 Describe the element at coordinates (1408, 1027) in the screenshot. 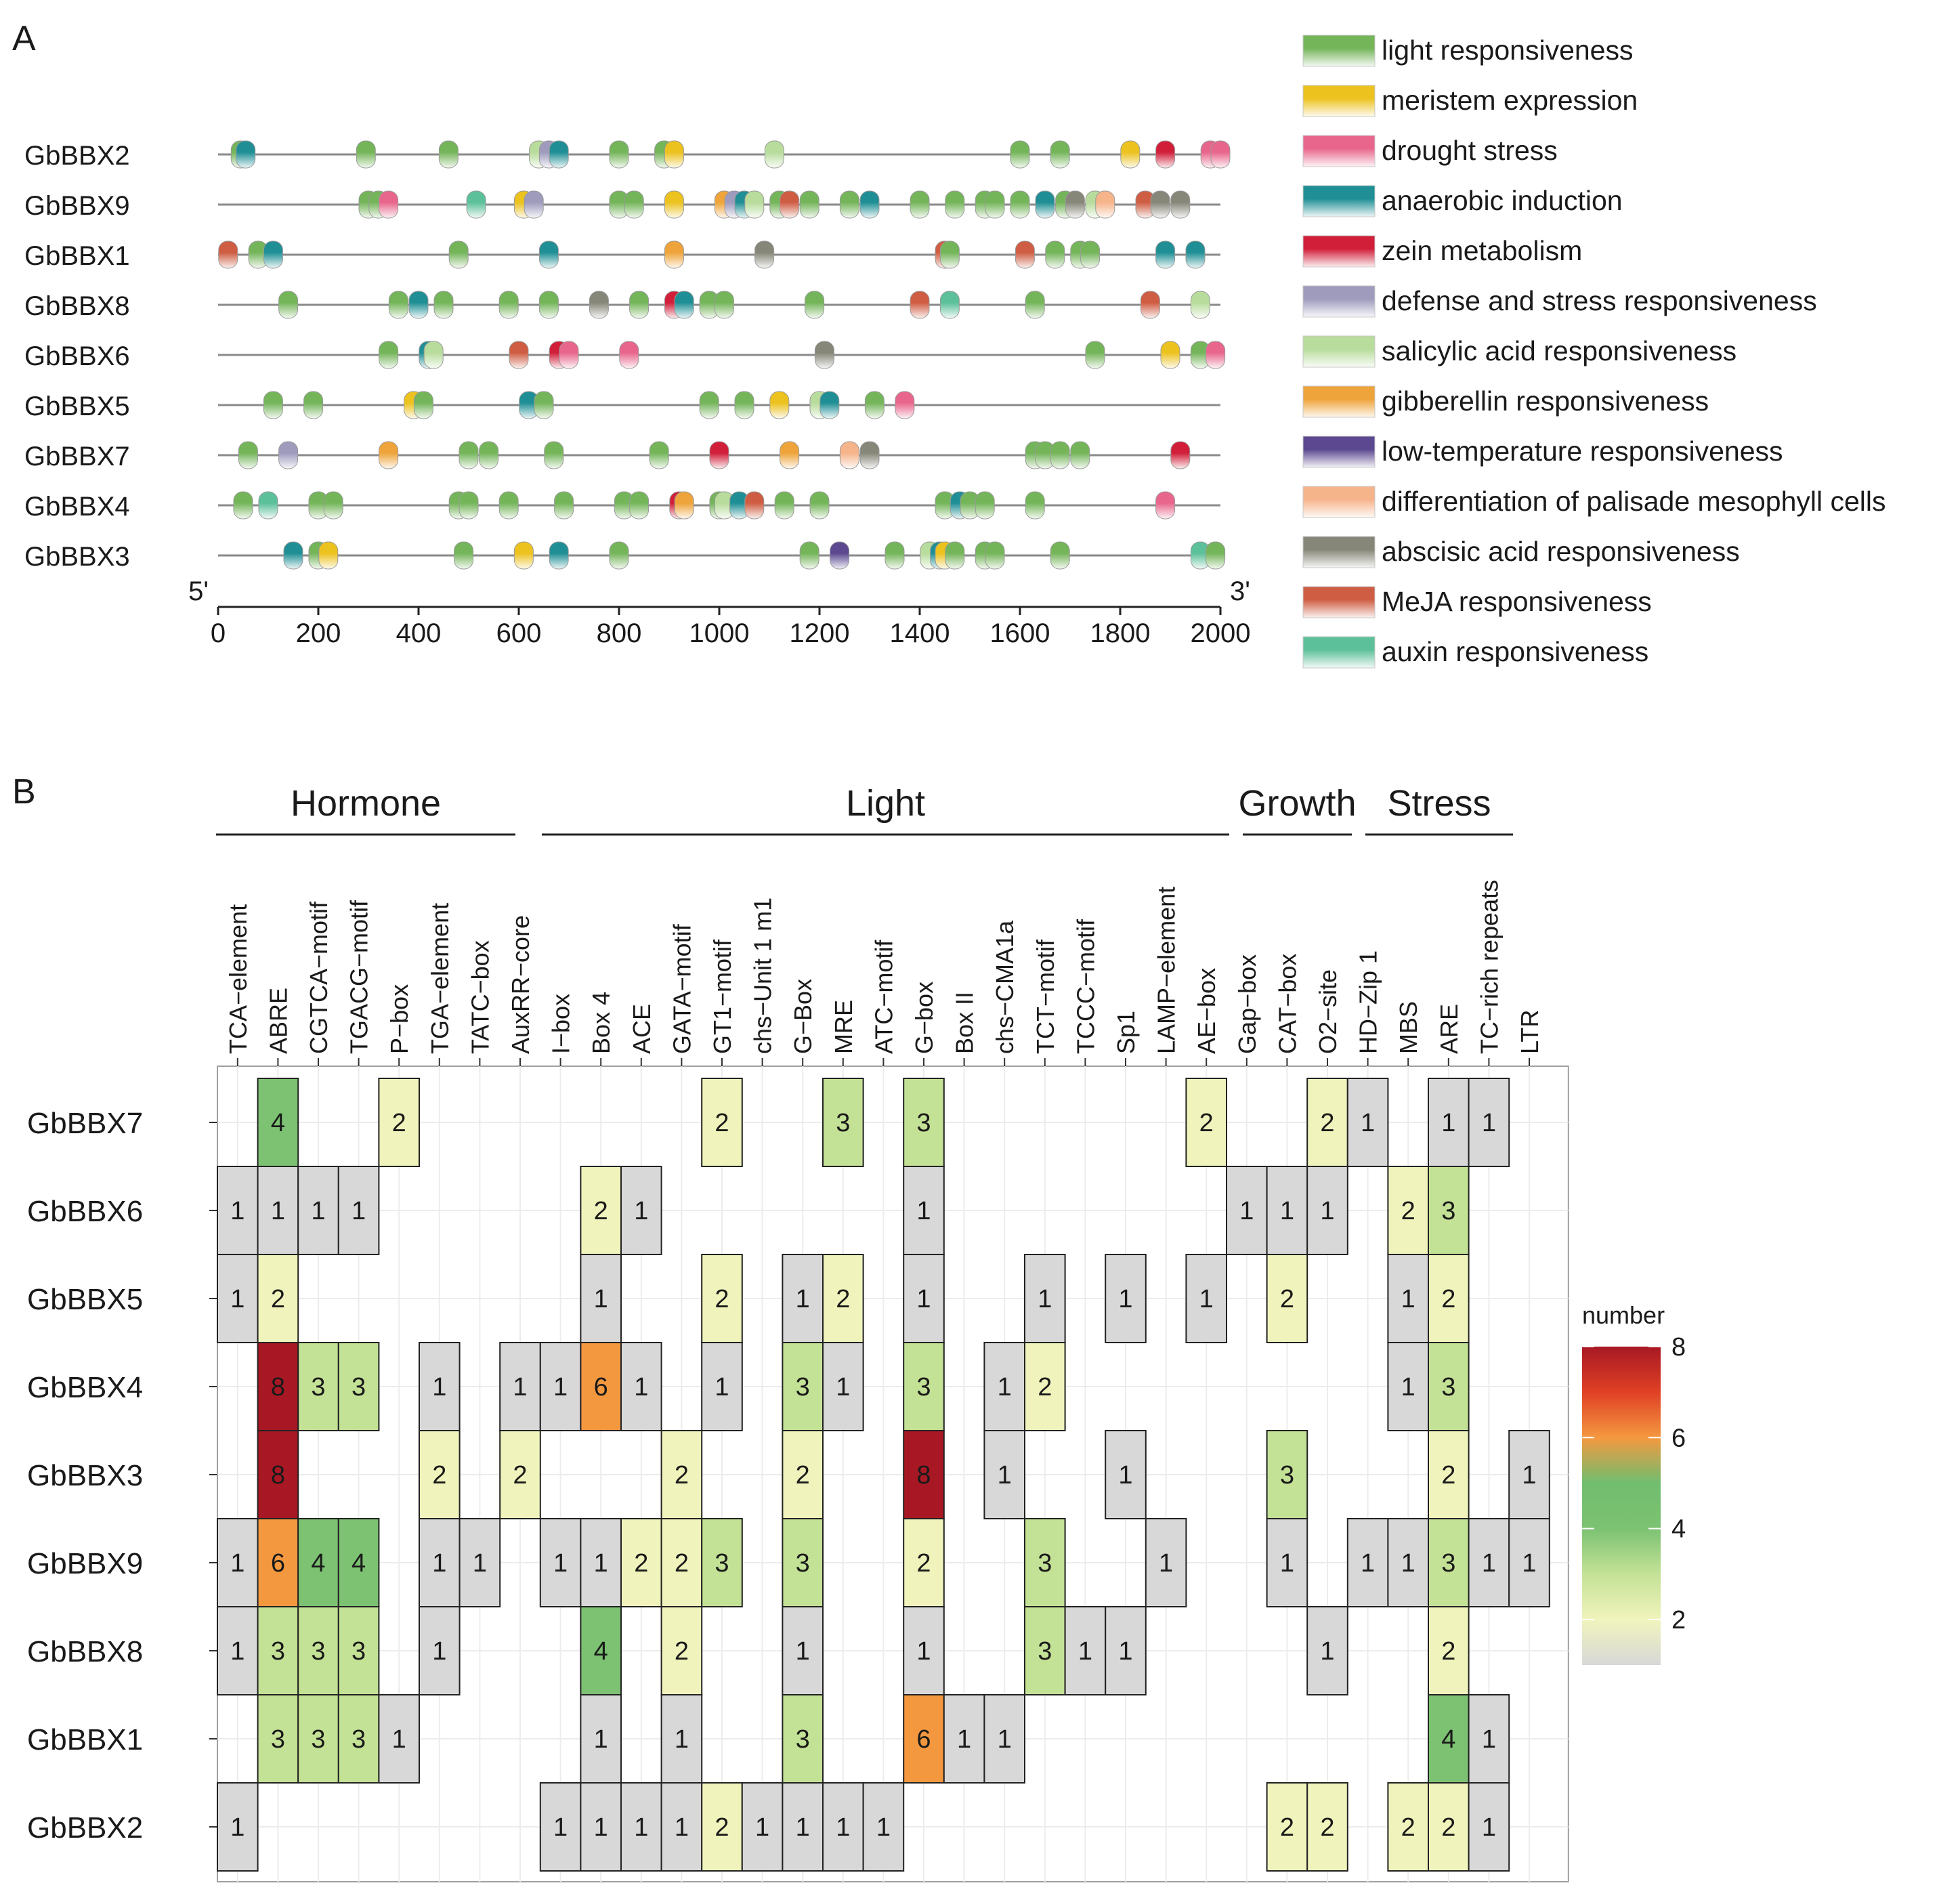

I see `column-label-mbs: MBS` at that location.